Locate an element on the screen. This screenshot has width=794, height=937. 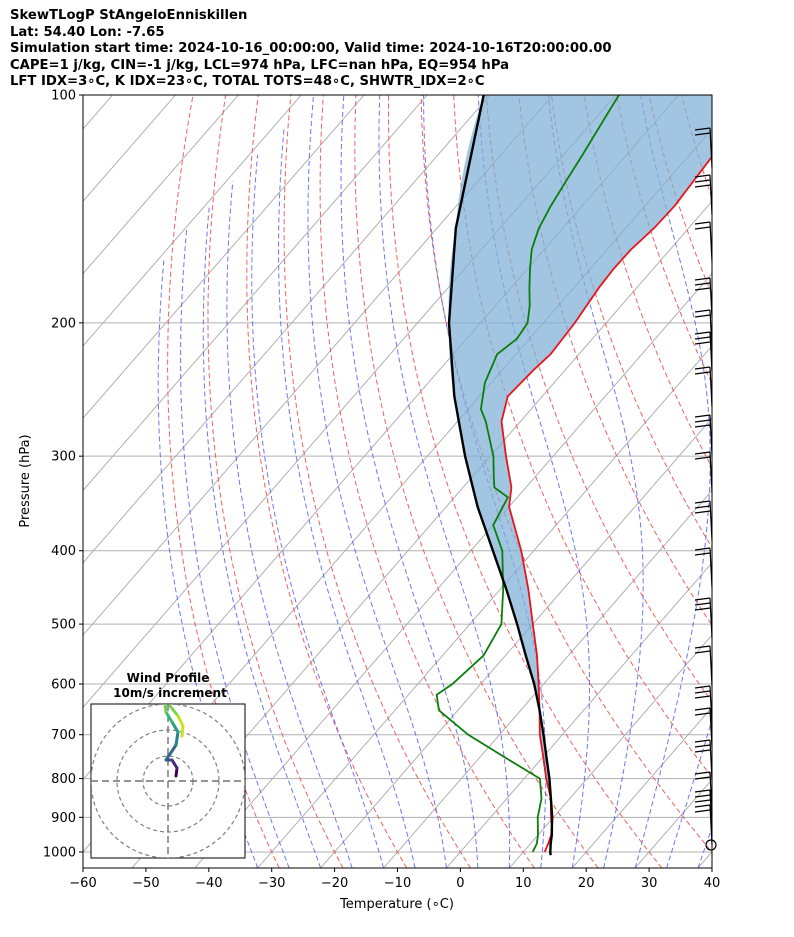
x-tick-label: −50 is located at coordinates (145, 883).